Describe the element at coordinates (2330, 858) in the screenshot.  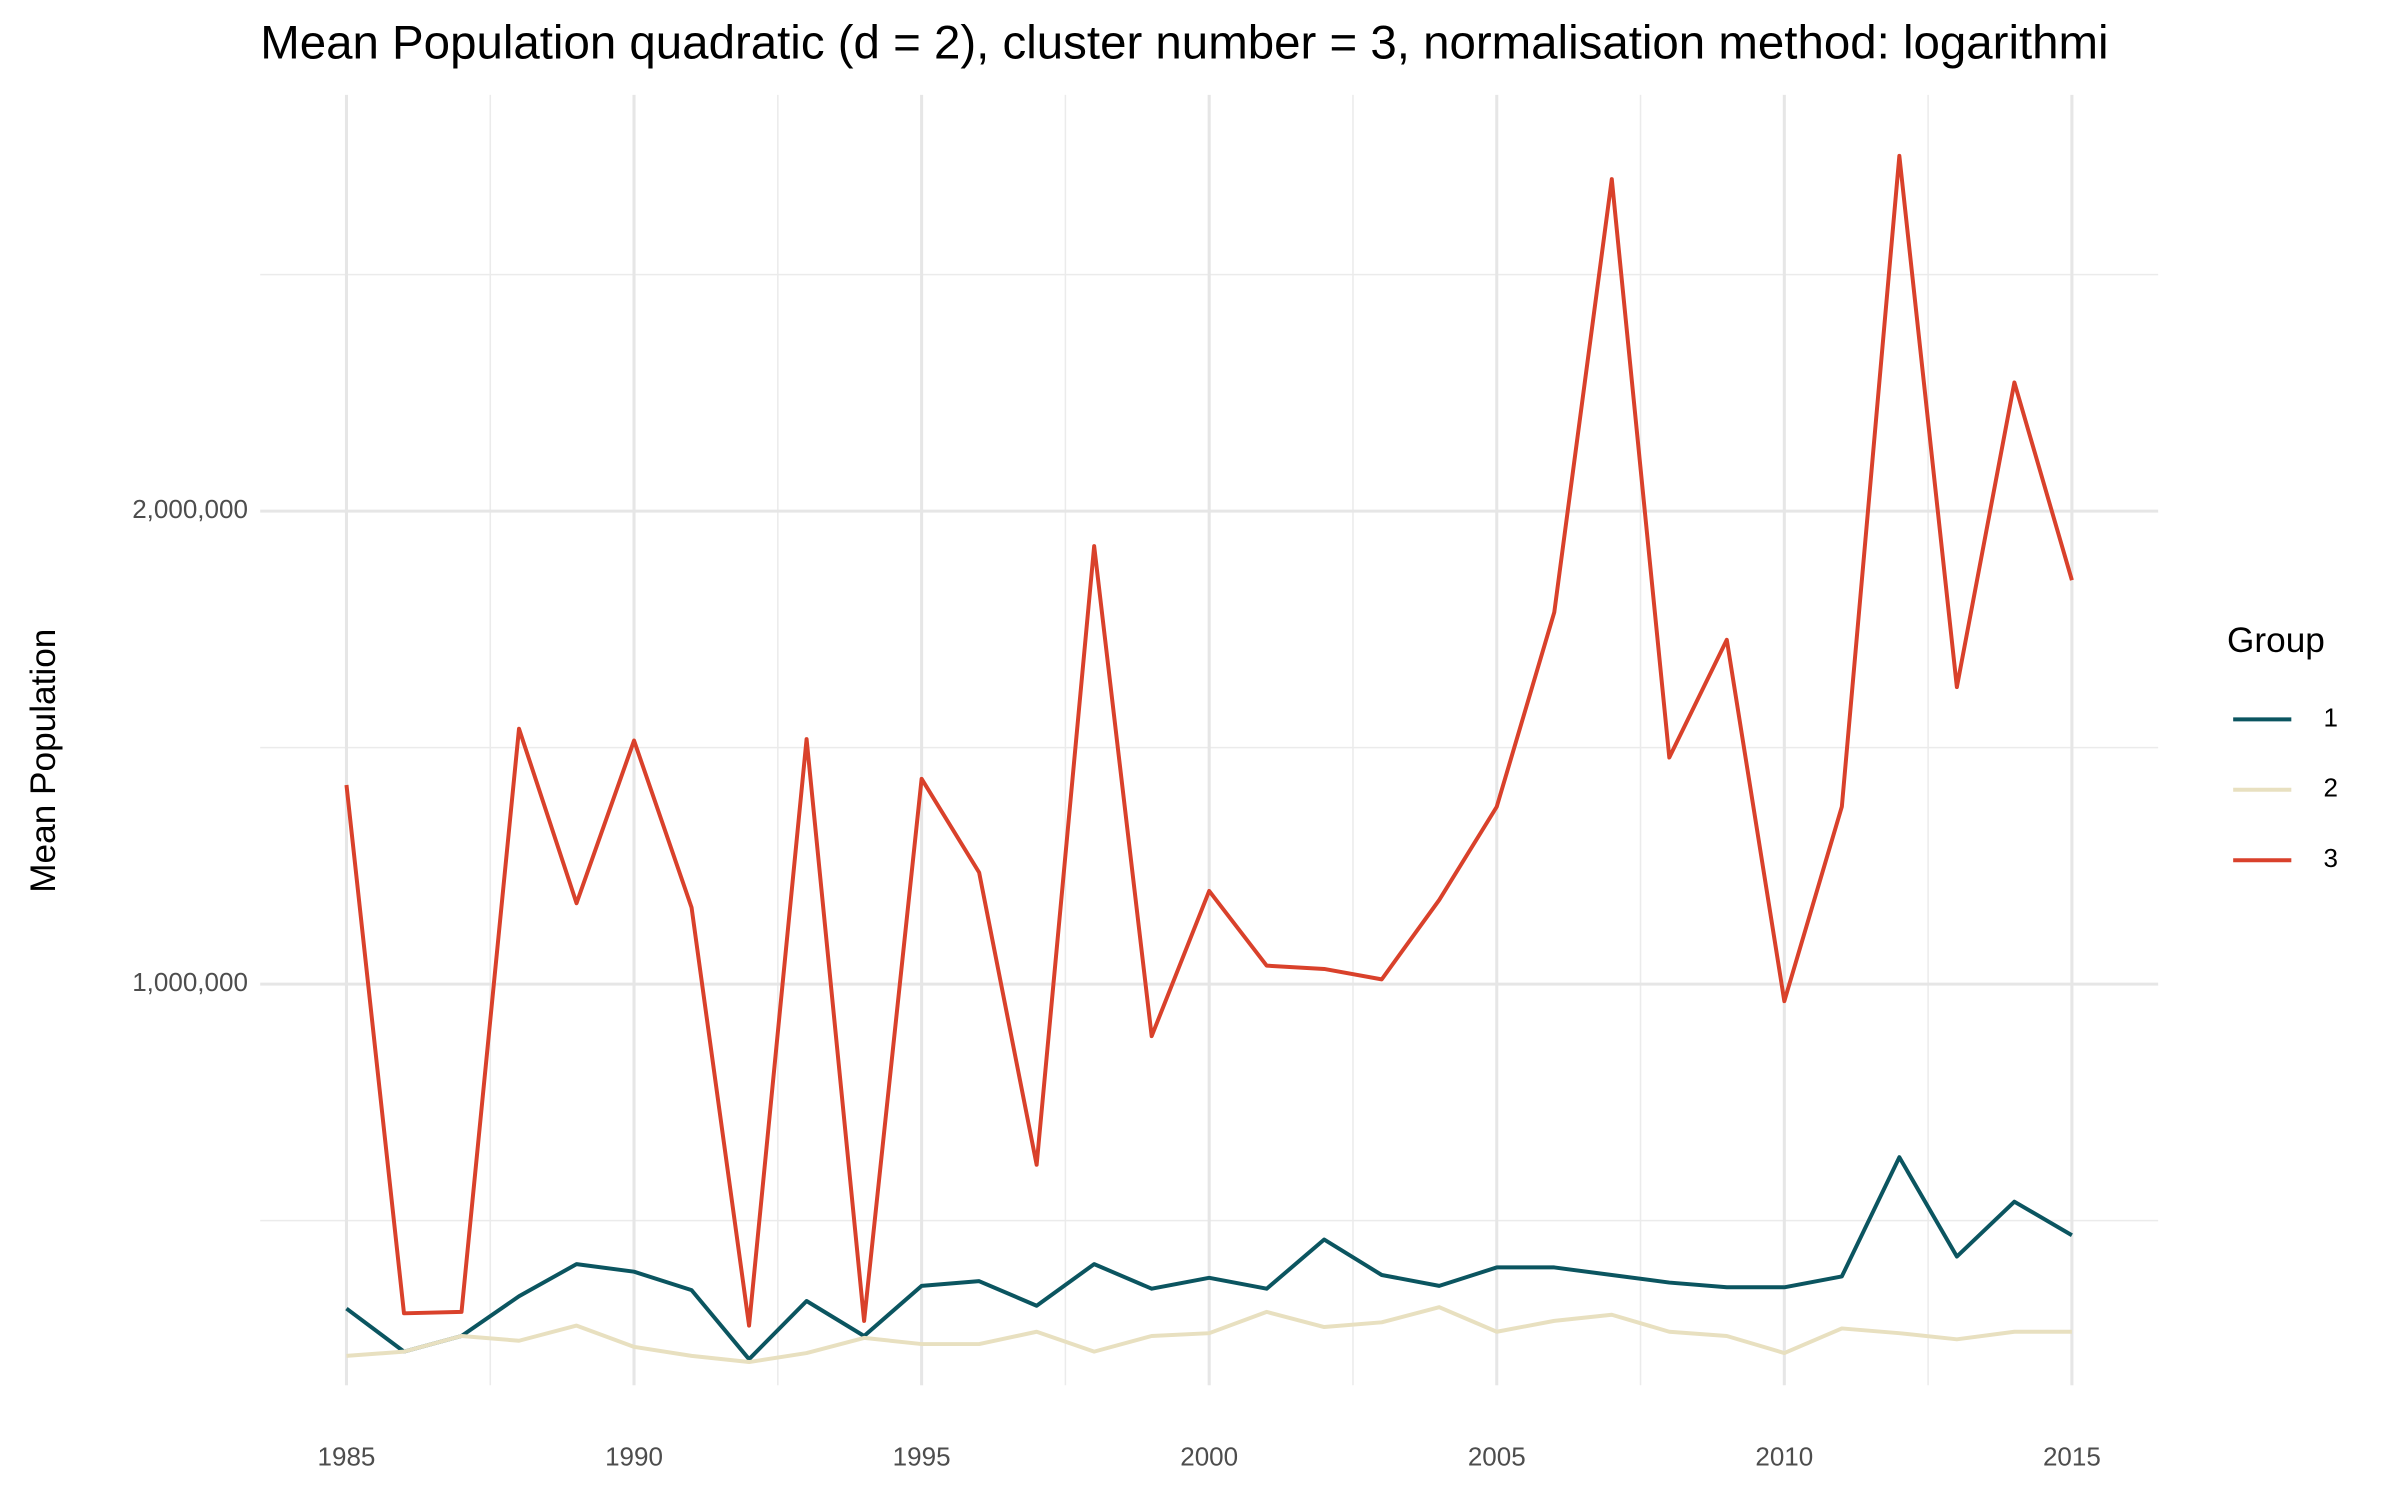
I see `legend-label: 3` at that location.